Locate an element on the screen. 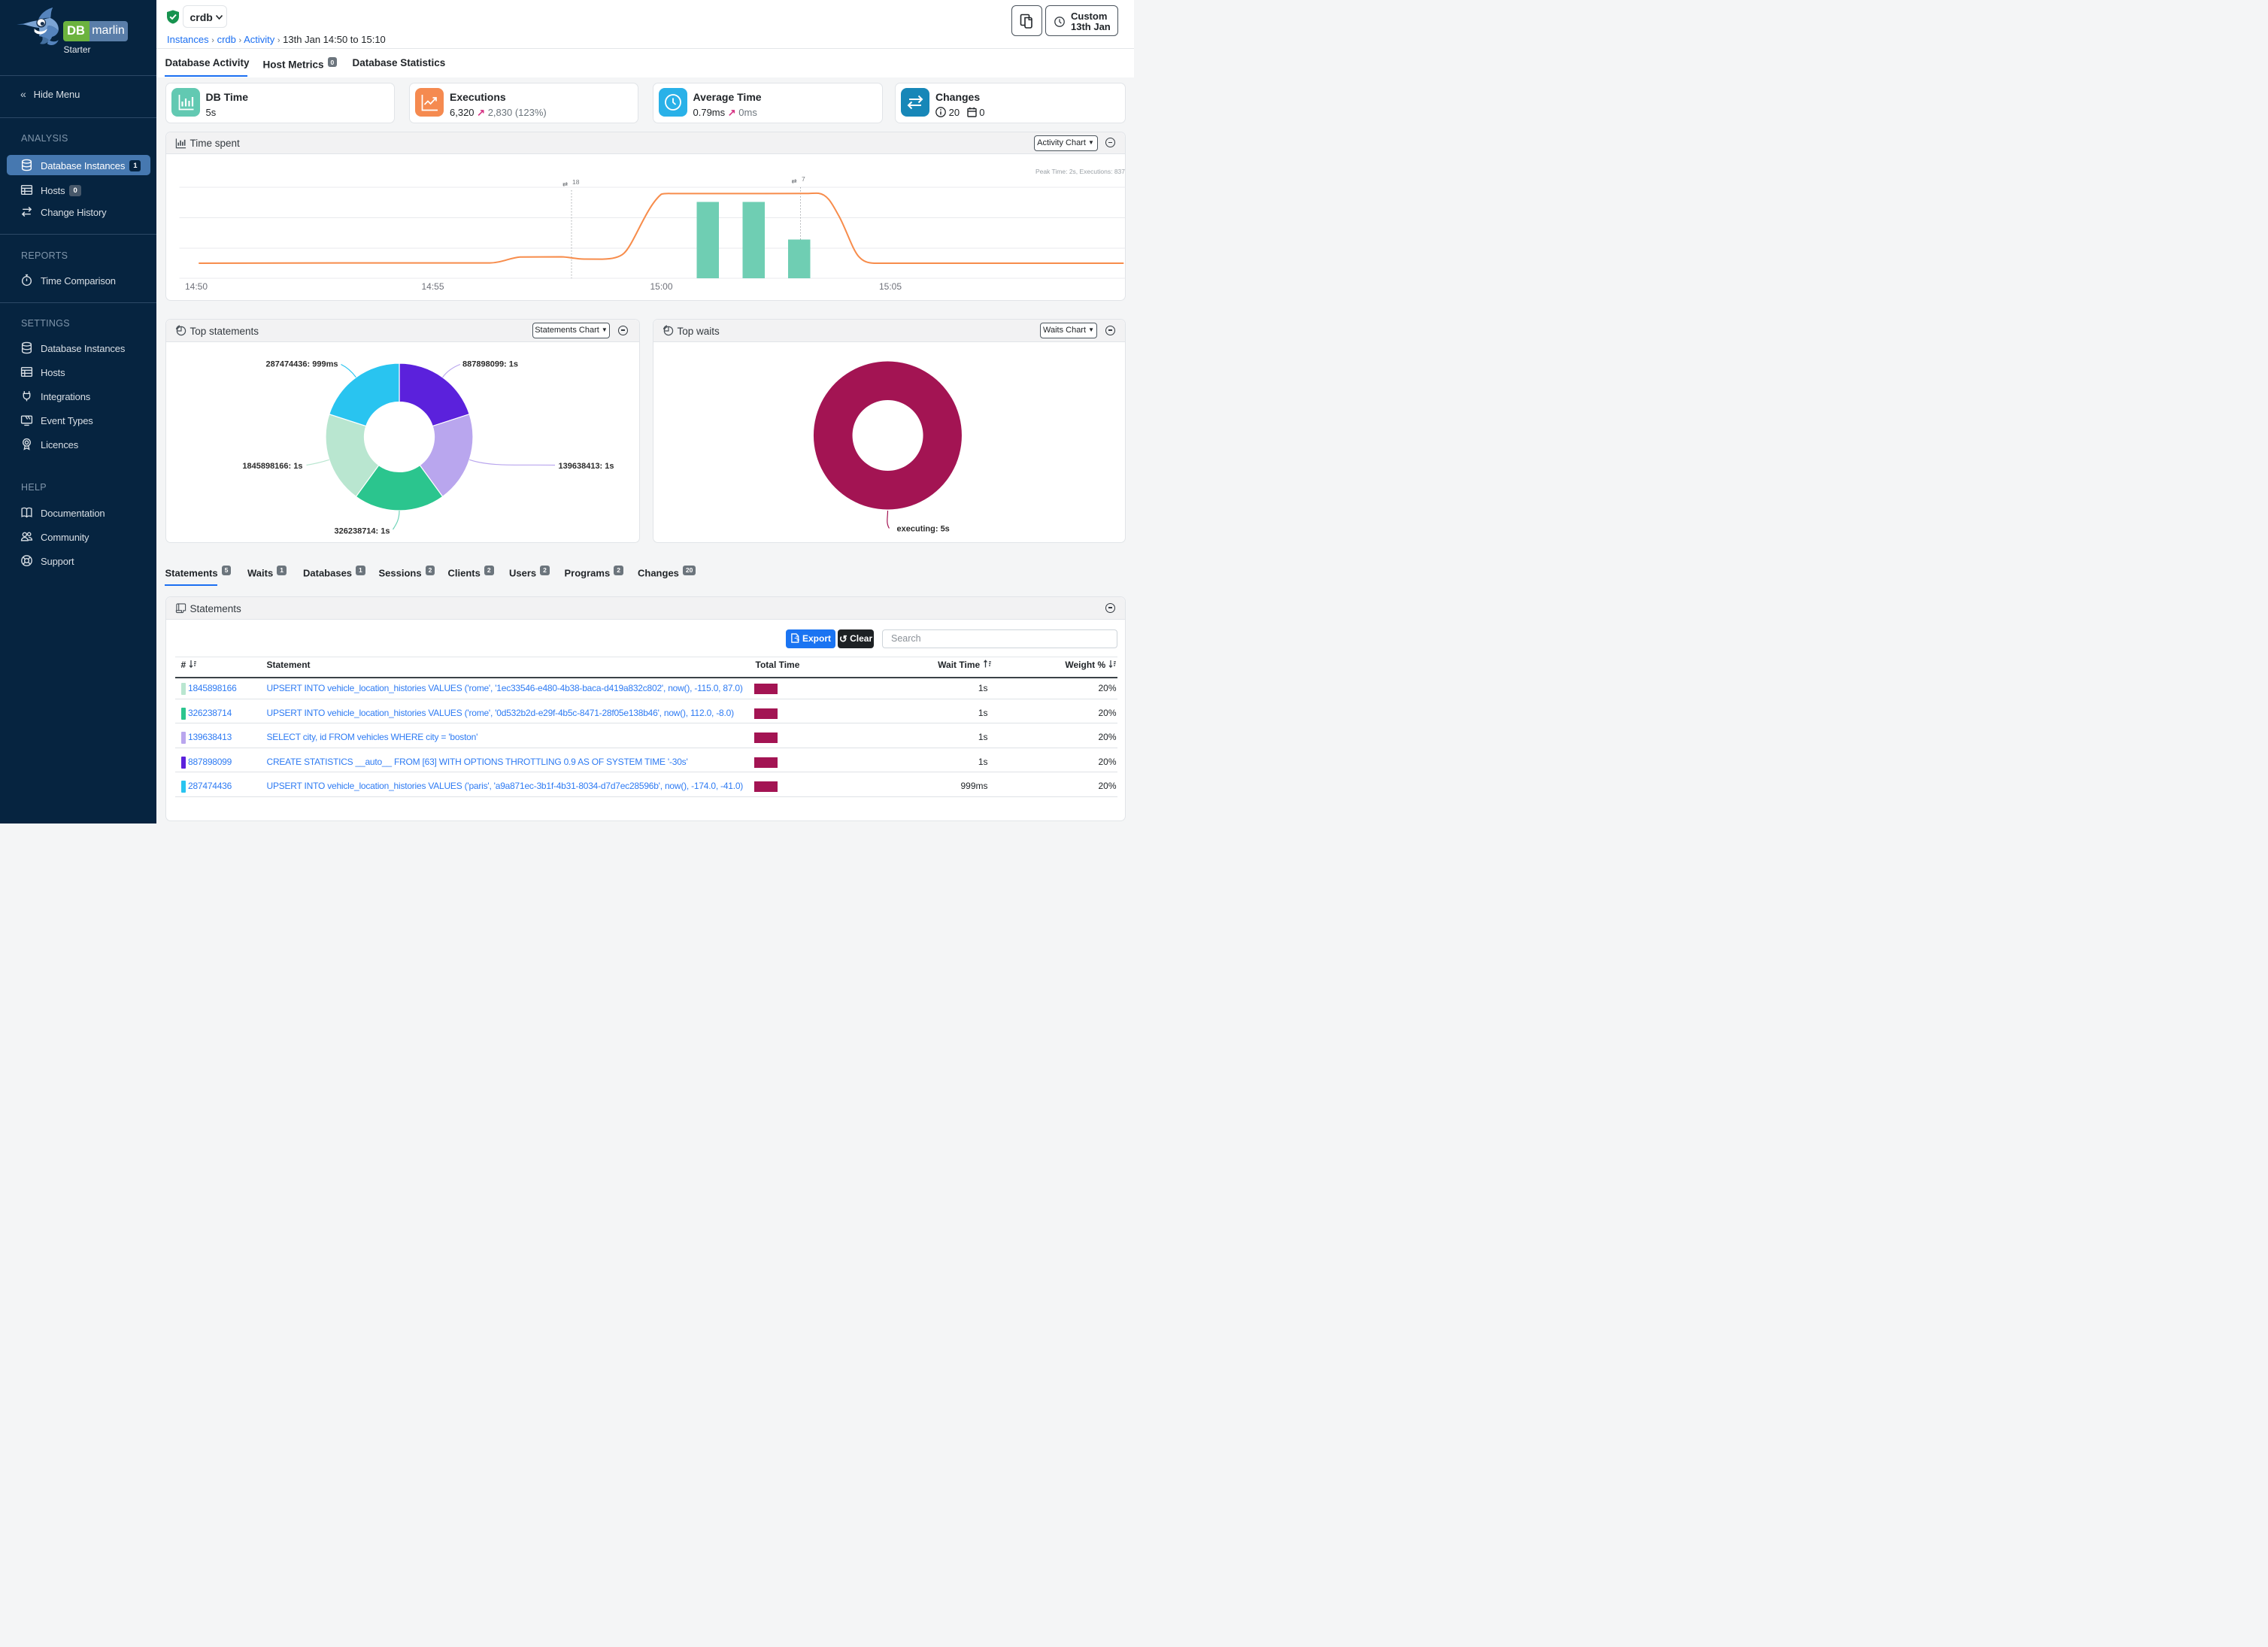 This screenshot has width=2268, height=1647. svg-text: 1845898166: 1s is located at coordinates (272, 467).